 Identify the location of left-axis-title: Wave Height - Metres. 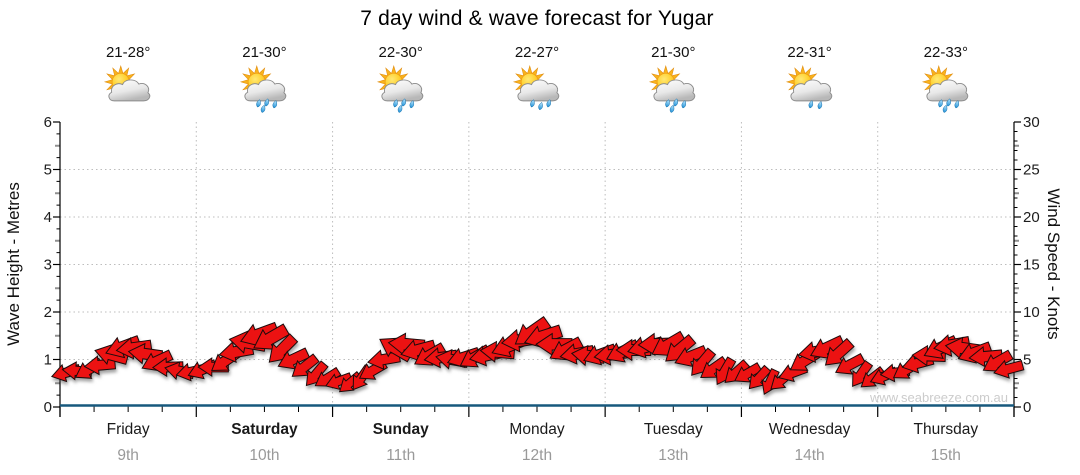
(13, 264).